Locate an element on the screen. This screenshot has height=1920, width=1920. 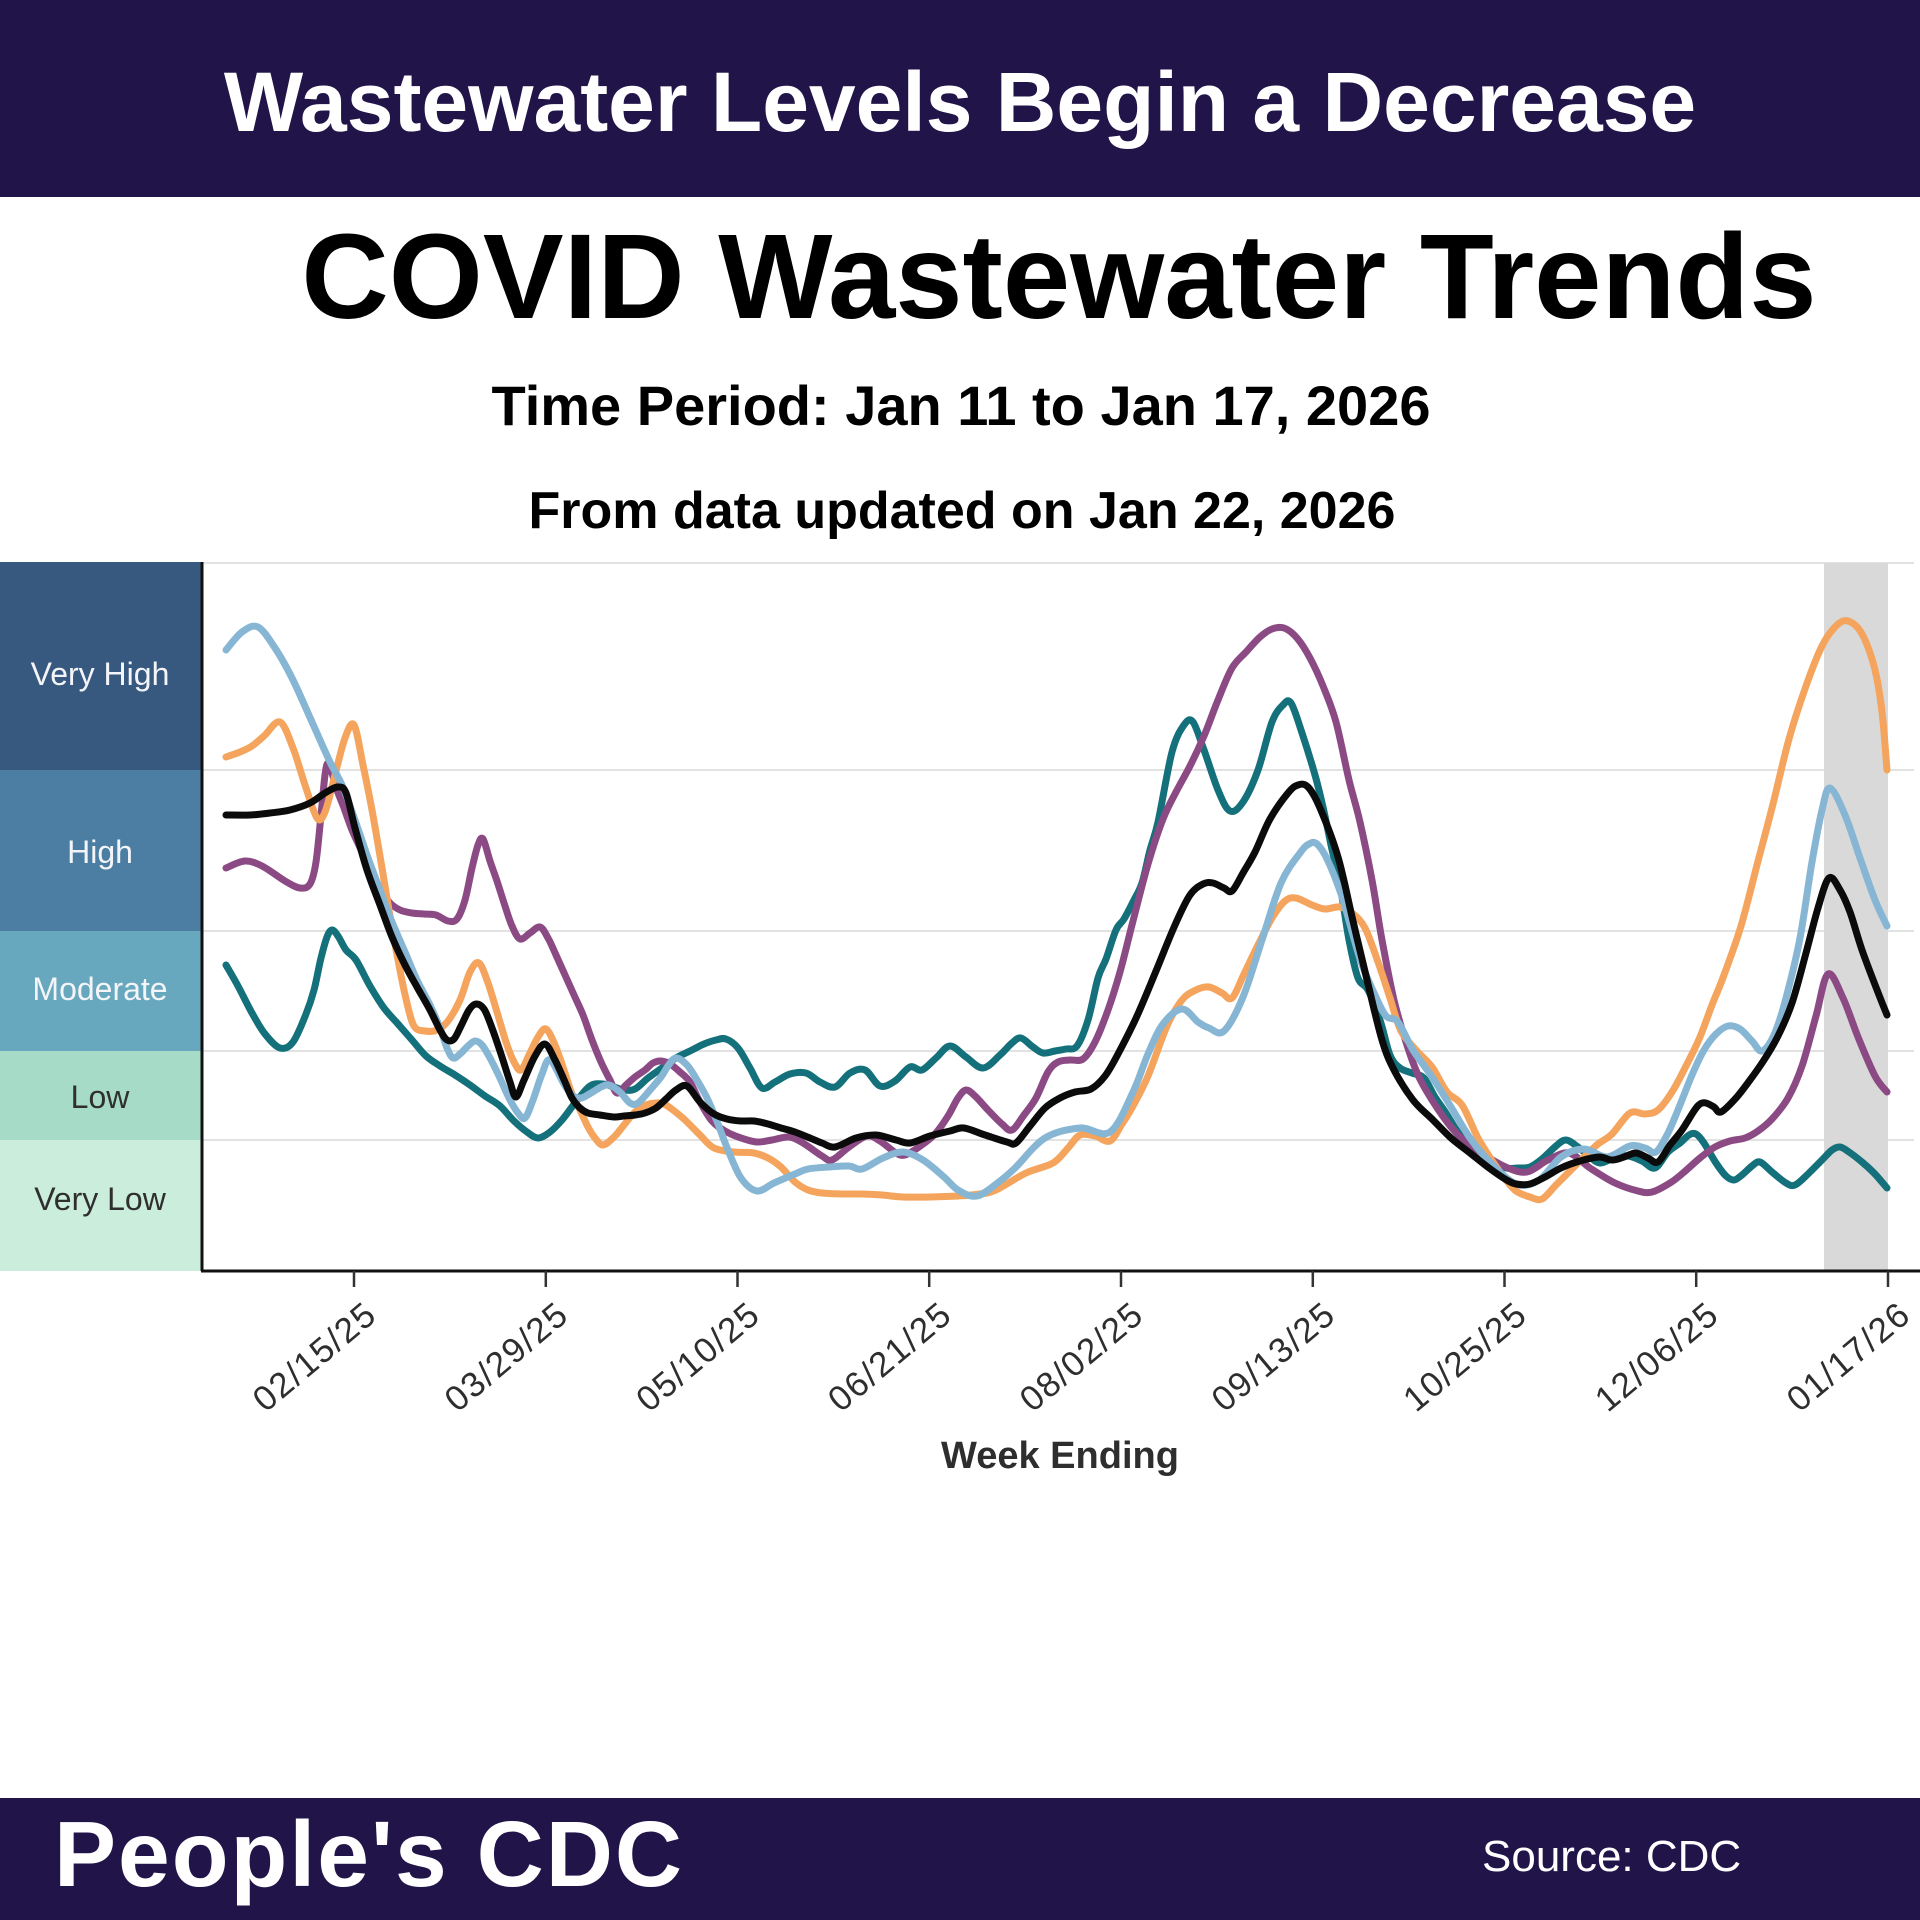
svg-text: 06/21/25 is located at coordinates (890, 1356).